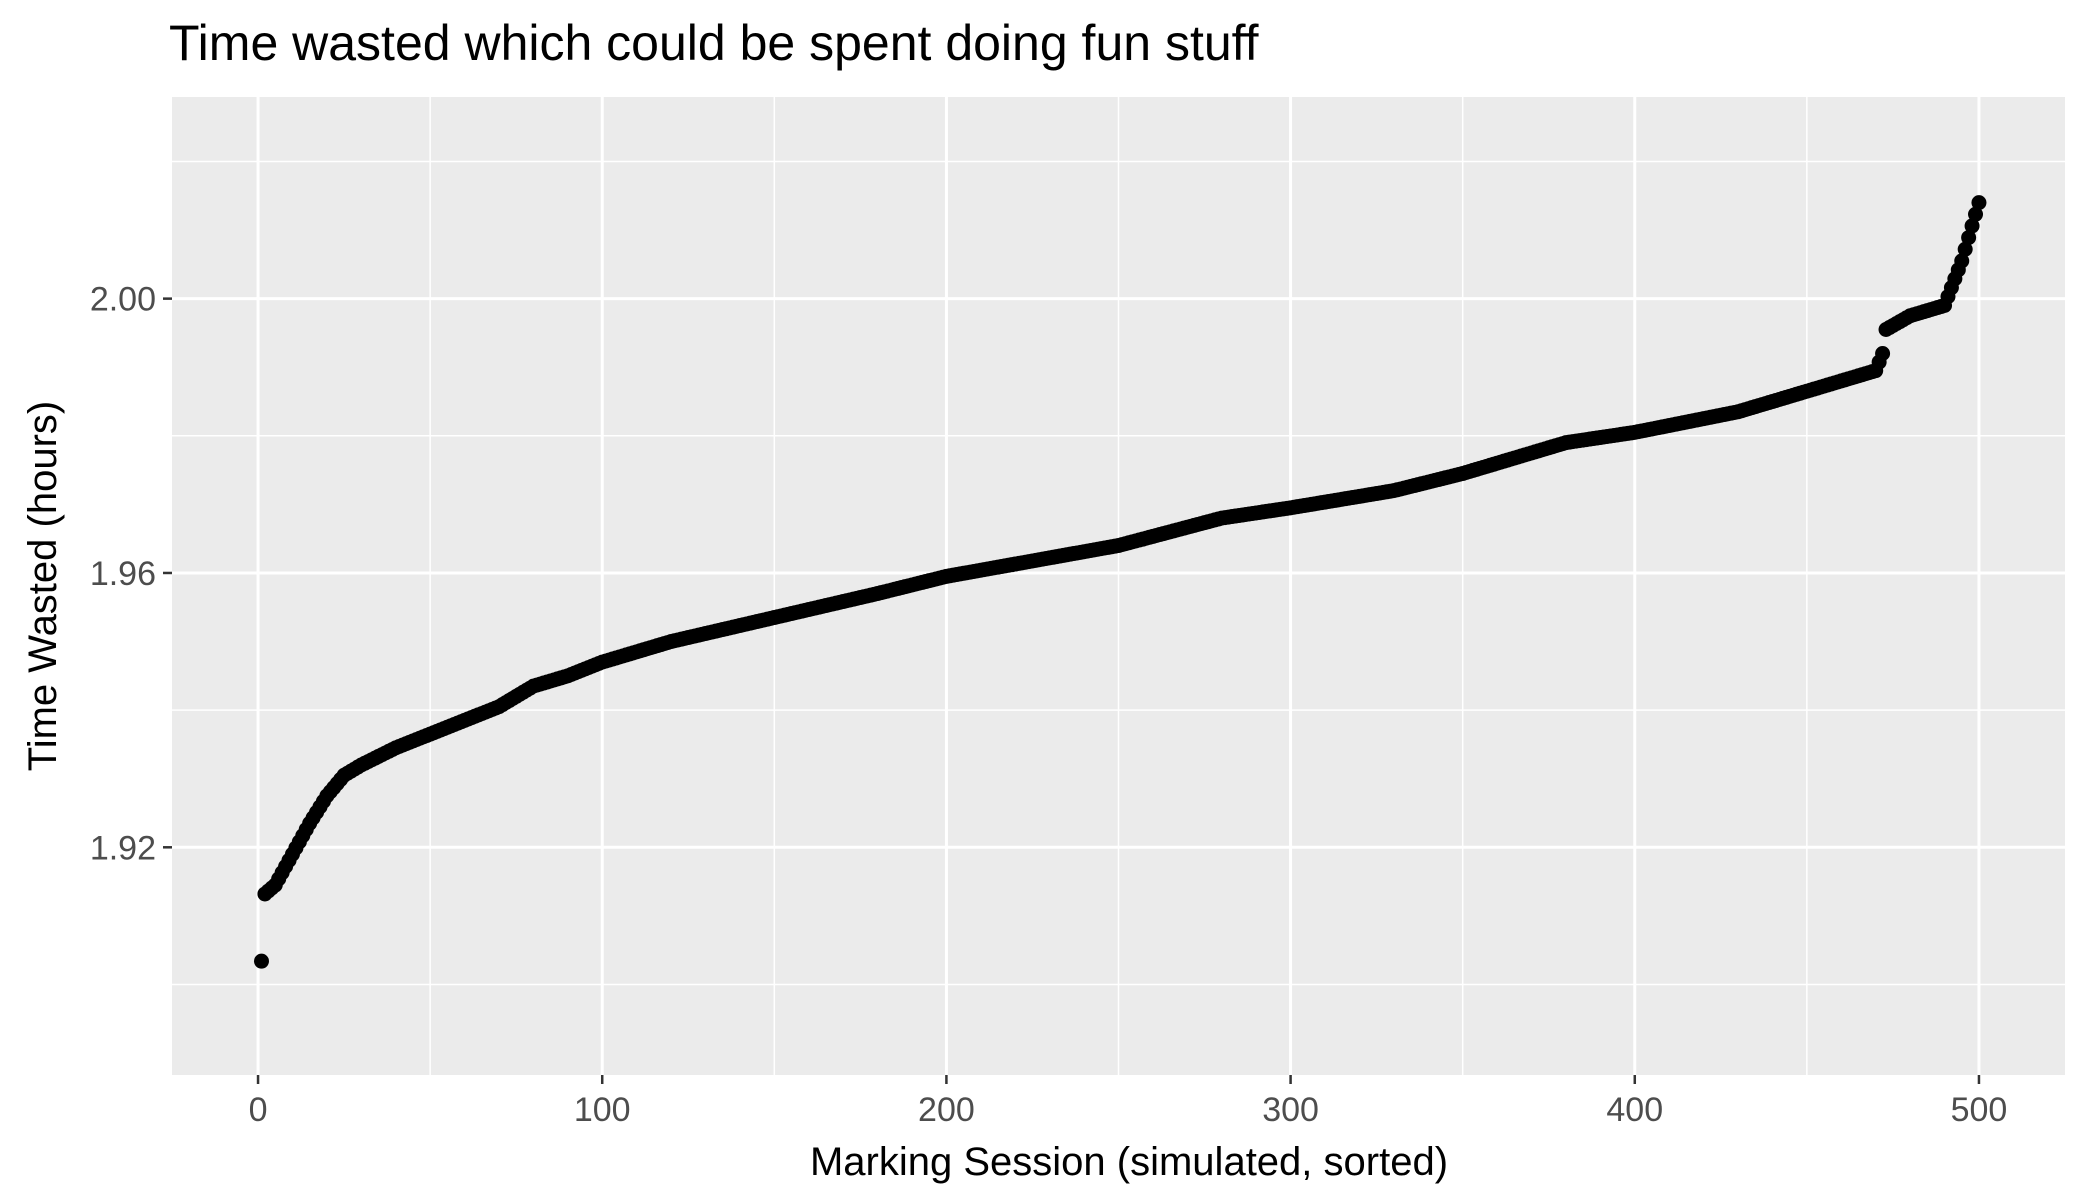 Image resolution: width=2100 pixels, height=1200 pixels. What do you see at coordinates (1979, 1110) in the screenshot?
I see `x-tick-label: 500` at bounding box center [1979, 1110].